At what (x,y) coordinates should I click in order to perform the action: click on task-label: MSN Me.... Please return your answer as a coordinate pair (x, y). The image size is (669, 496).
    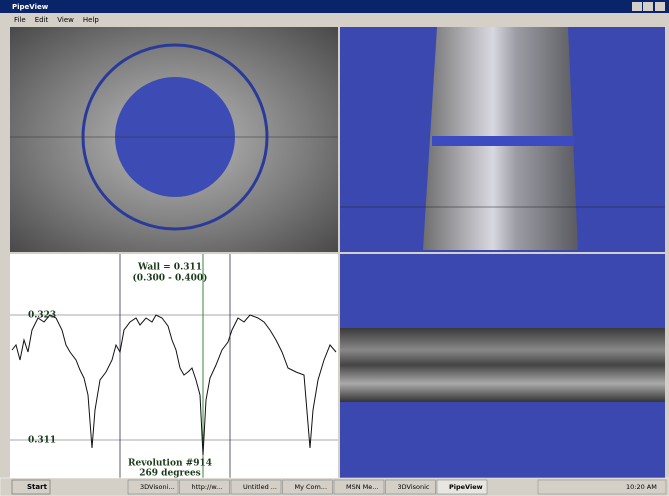
    Looking at the image, I should click on (362, 487).